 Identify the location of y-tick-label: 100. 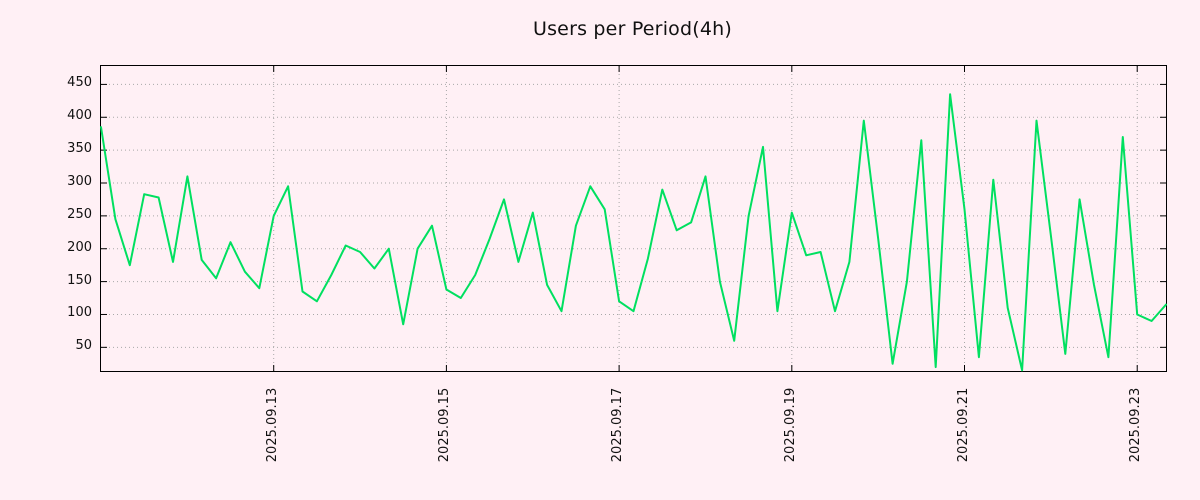
(79, 313).